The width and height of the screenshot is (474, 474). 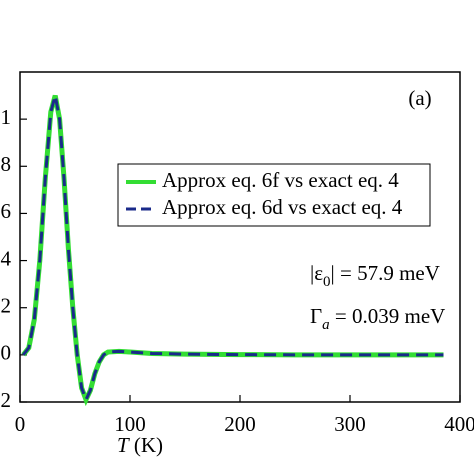 I want to click on x-tick-label: 0, so click(x=20, y=424).